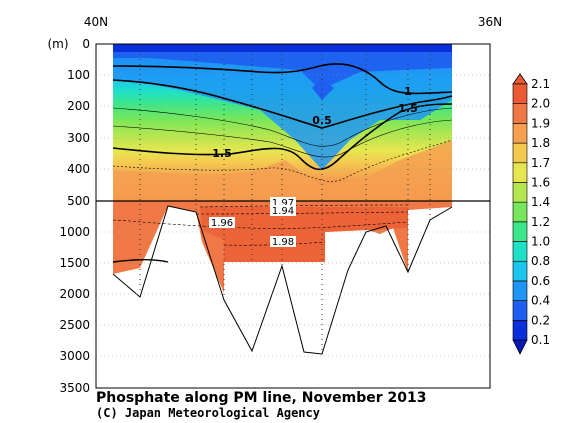 The image size is (570, 423). Describe the element at coordinates (304, 206) in the screenshot. I see `contour-1.97` at that location.